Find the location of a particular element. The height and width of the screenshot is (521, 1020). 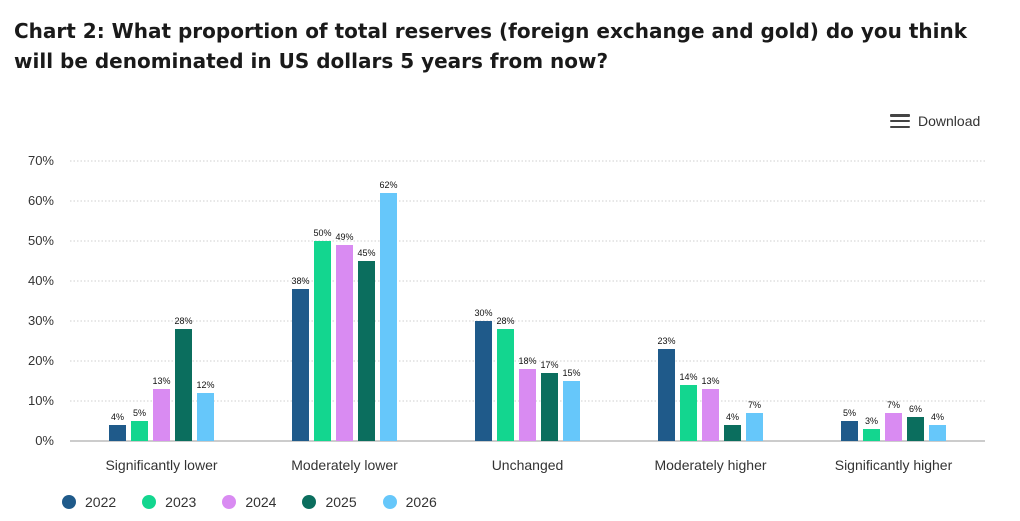

legend-item: 2023 is located at coordinates (169, 502).